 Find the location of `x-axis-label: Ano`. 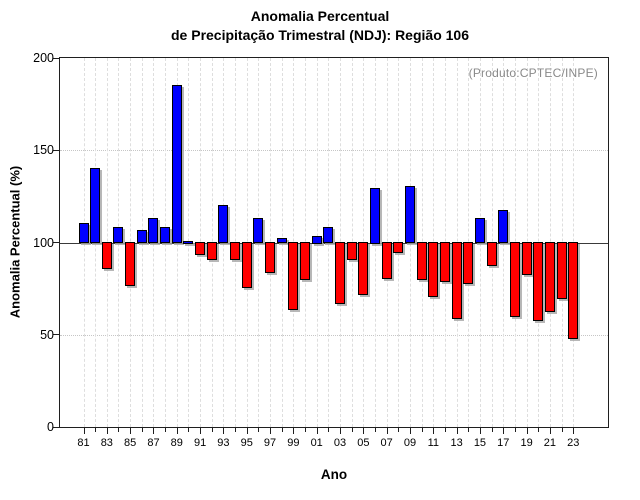

x-axis-label: Ano is located at coordinates (334, 474).